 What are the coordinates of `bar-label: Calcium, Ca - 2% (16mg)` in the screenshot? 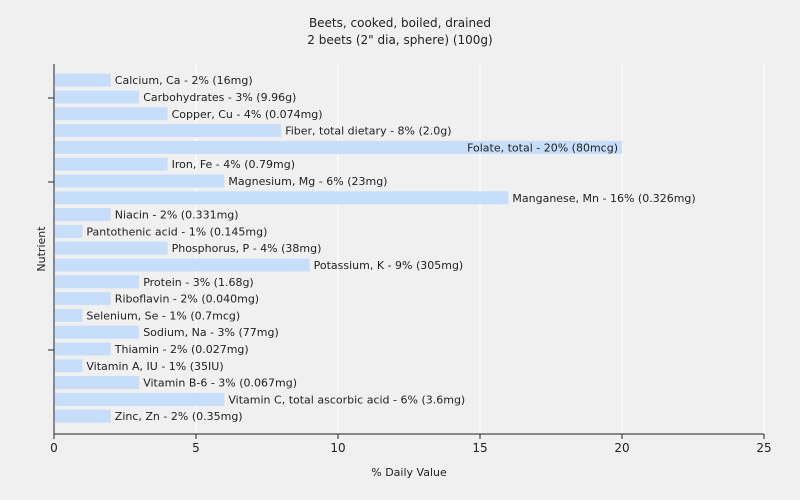 It's located at (184, 80).